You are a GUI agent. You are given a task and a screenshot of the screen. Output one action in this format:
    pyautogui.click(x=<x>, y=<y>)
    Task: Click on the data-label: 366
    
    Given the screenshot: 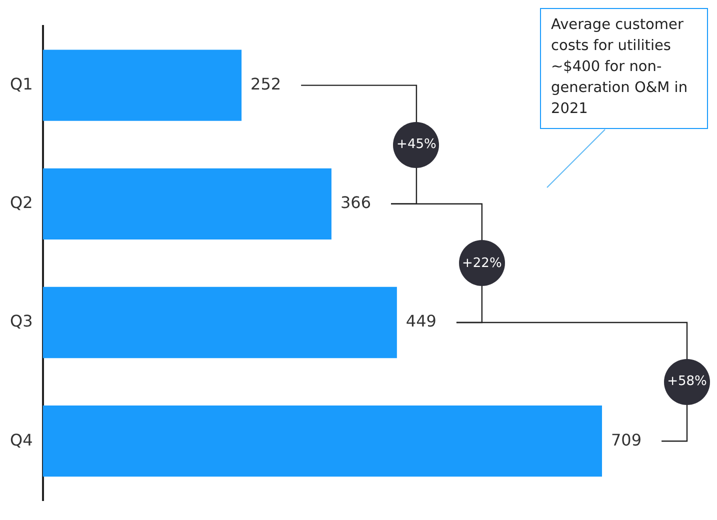 What is the action you would take?
    pyautogui.click(x=356, y=202)
    